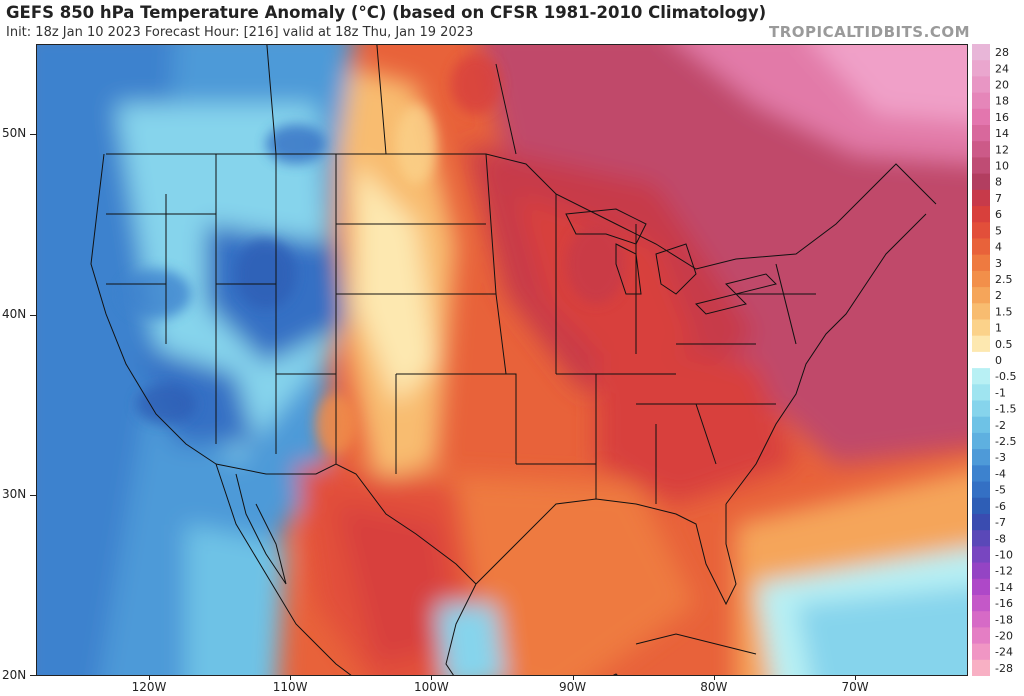  Describe the element at coordinates (1002, 166) in the screenshot. I see `colorbar-label: 10` at that location.